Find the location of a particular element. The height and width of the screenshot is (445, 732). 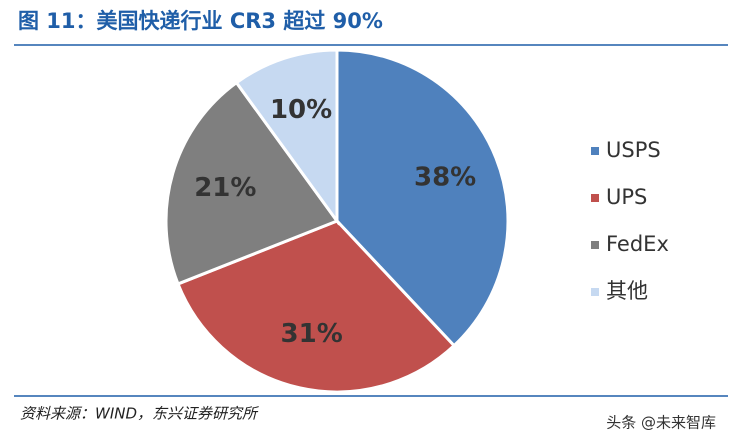

data-label: 10% is located at coordinates (301, 110).